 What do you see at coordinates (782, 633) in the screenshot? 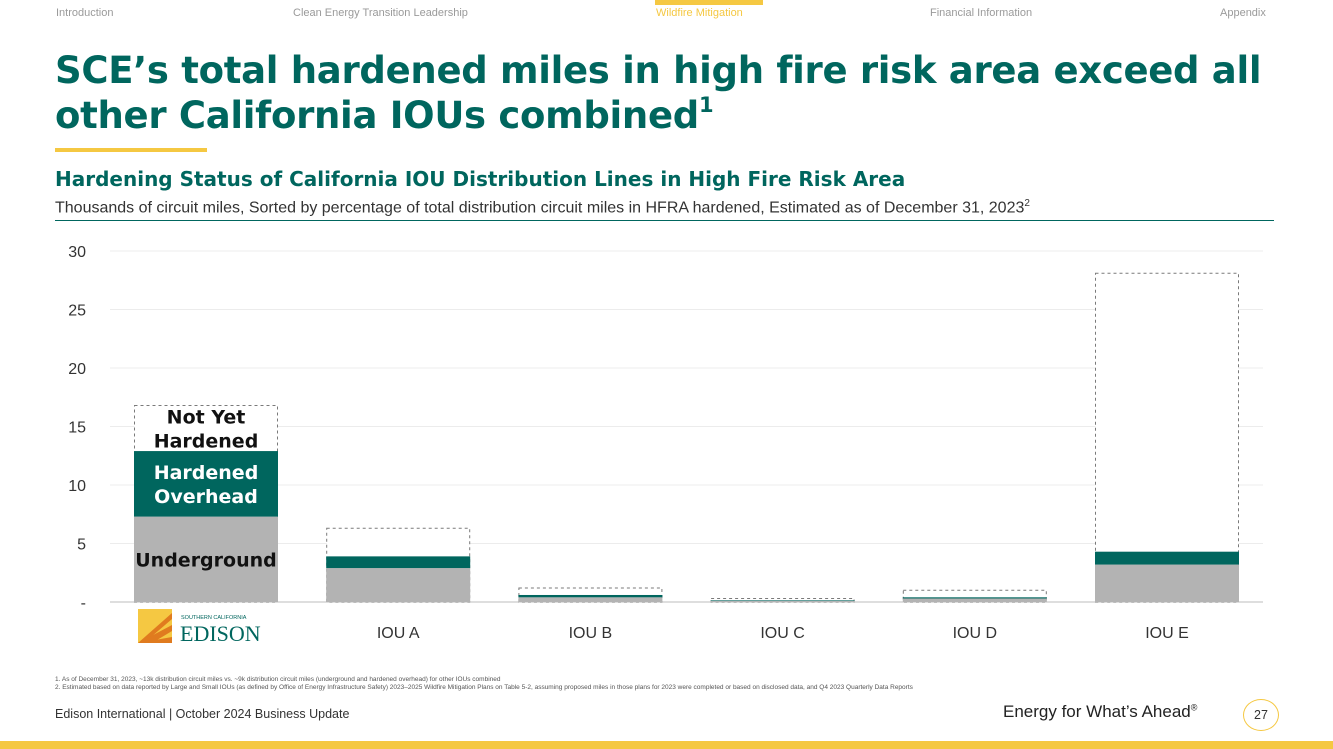
I see `x-tick-label: IOU C` at bounding box center [782, 633].